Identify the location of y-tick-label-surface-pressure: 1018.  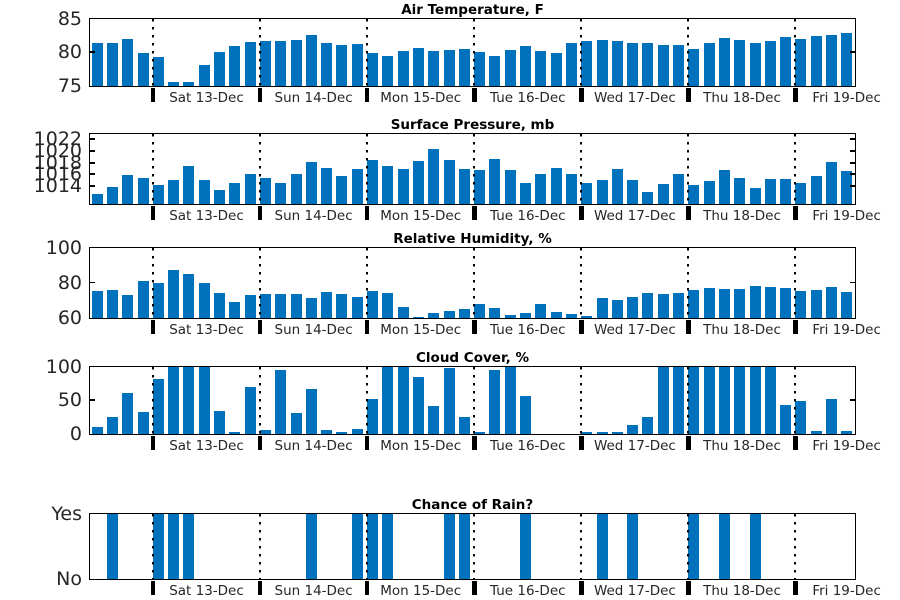
(57, 162).